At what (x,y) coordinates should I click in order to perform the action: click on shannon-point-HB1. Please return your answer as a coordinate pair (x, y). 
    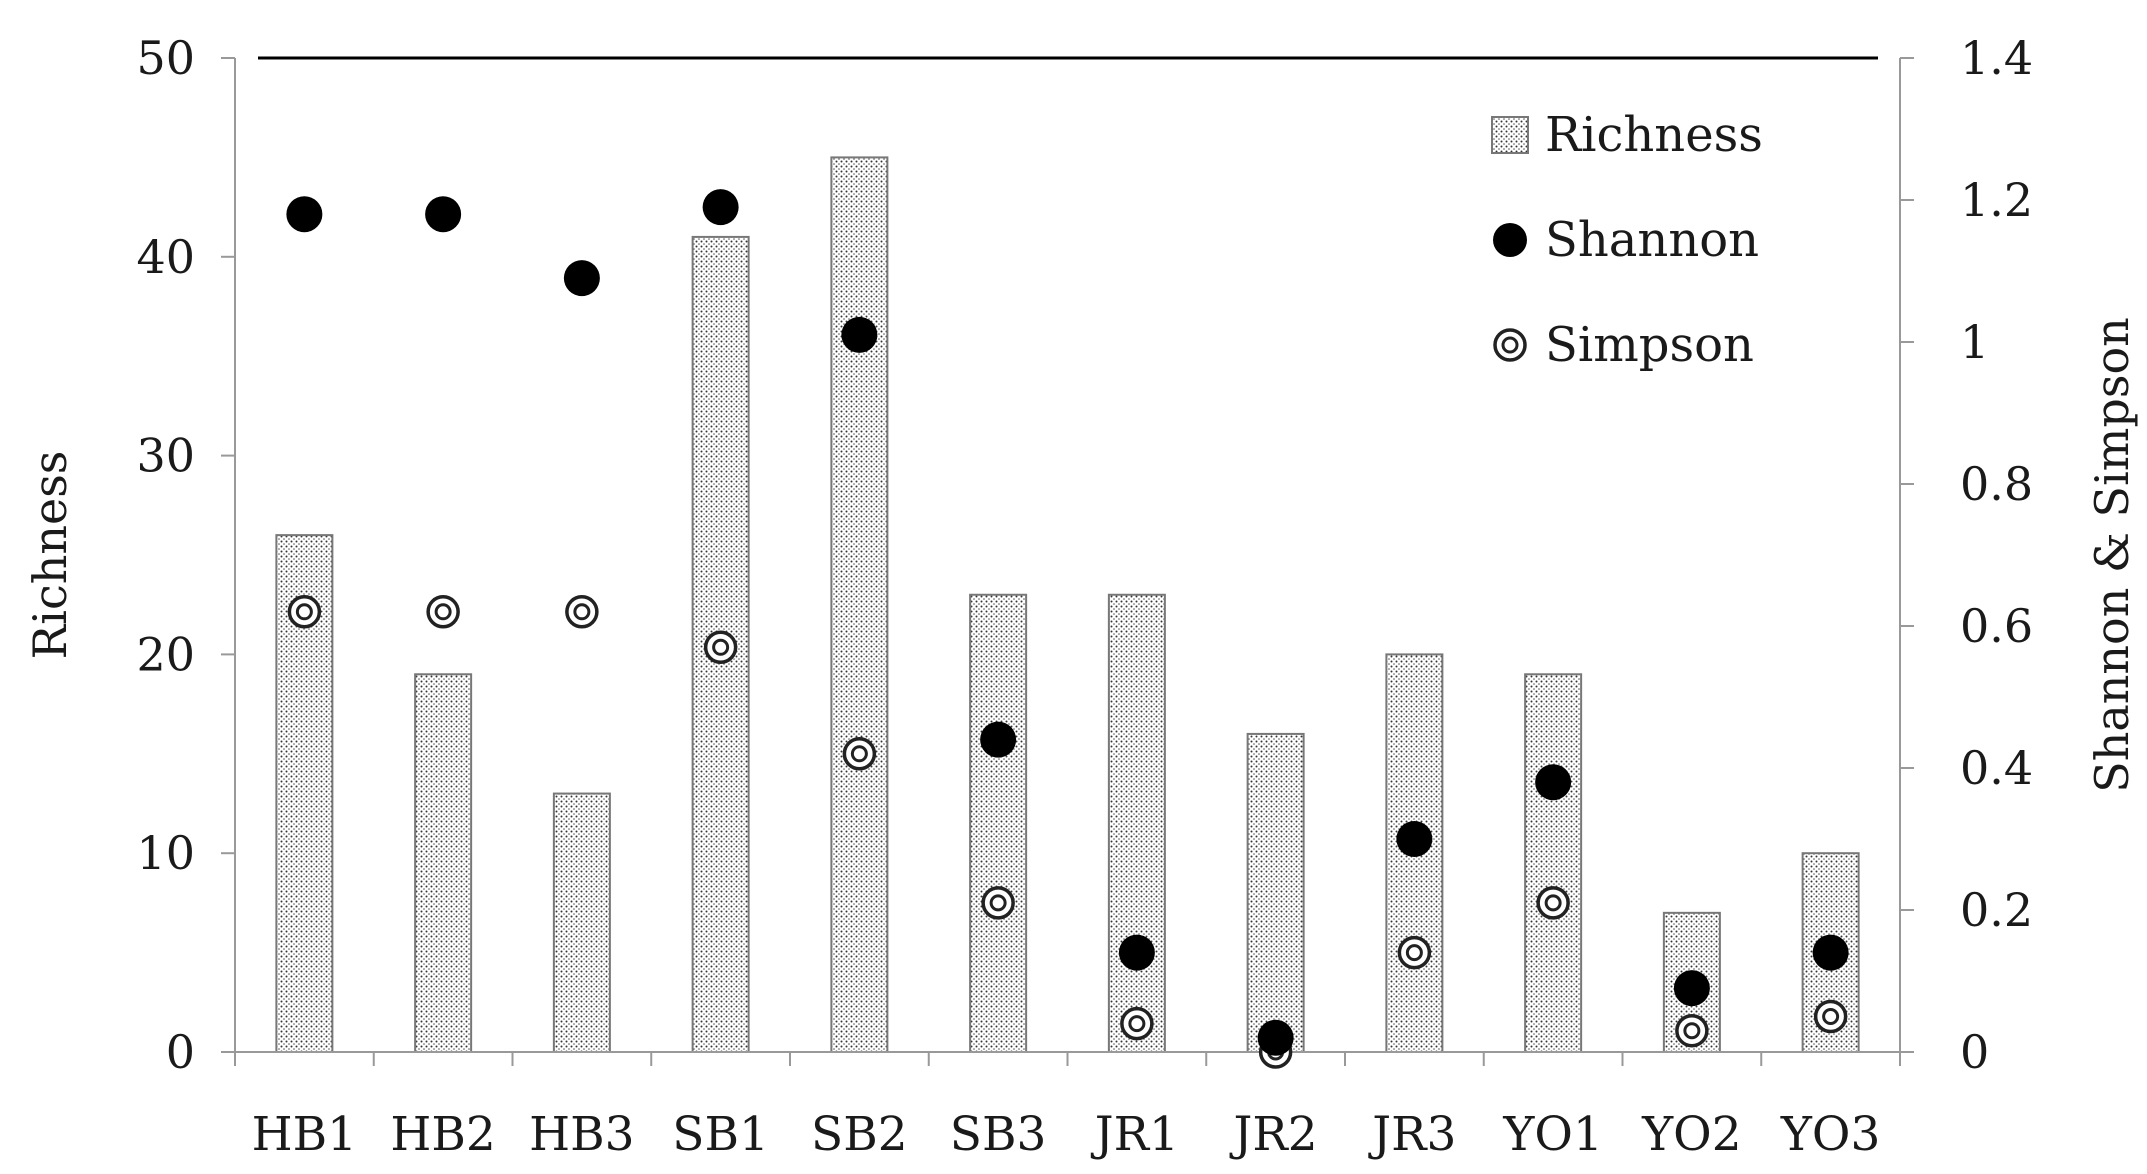
    Looking at the image, I should click on (304, 214).